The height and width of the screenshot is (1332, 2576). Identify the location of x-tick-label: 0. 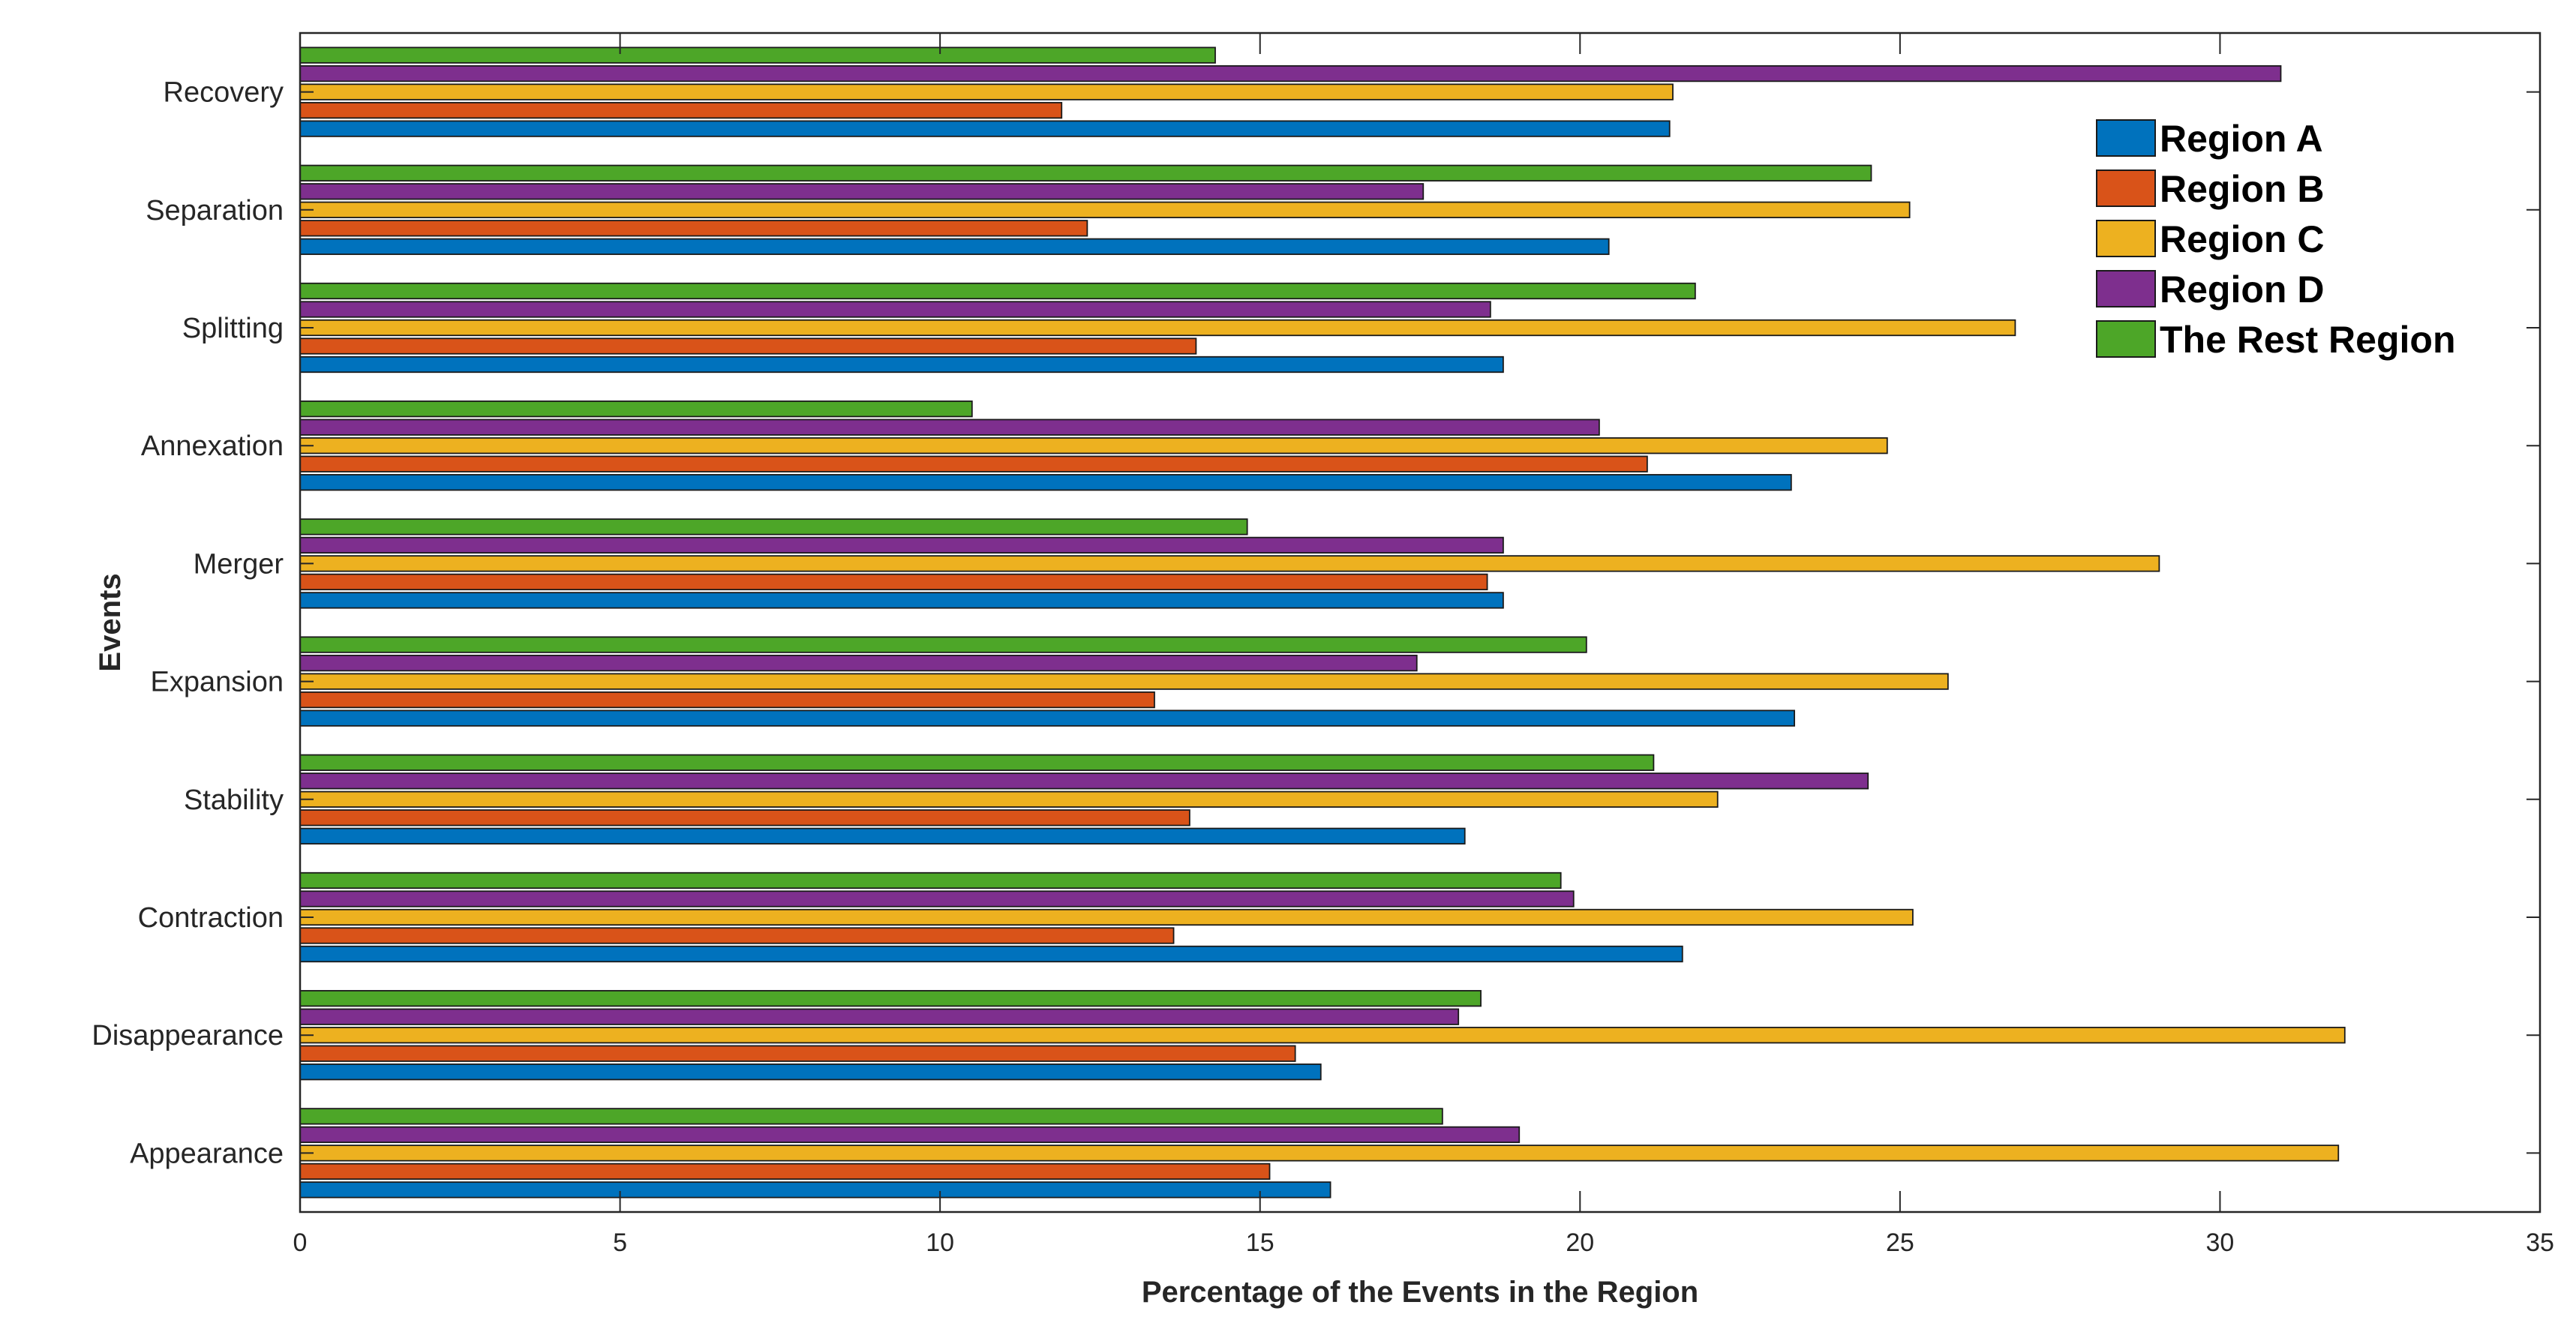
(300, 1242).